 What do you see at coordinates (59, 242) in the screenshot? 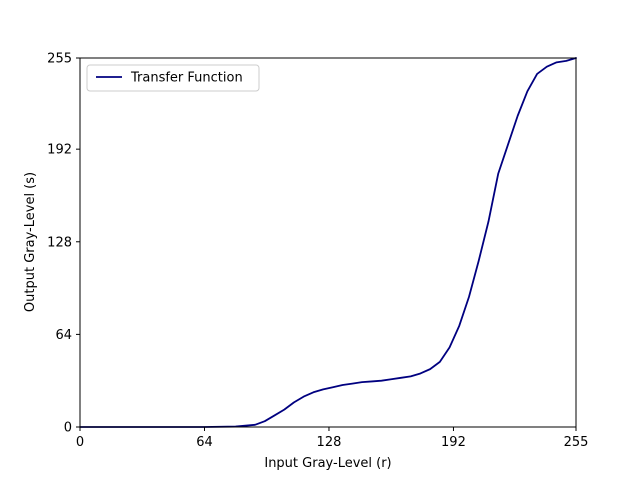
I see `y-tick-label: 128` at bounding box center [59, 242].